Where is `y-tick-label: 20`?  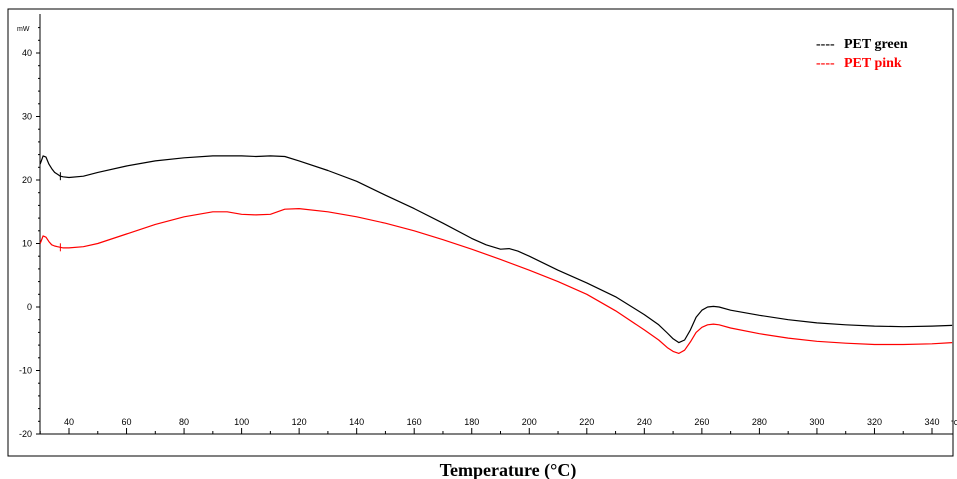
y-tick-label: 20 is located at coordinates (27, 180).